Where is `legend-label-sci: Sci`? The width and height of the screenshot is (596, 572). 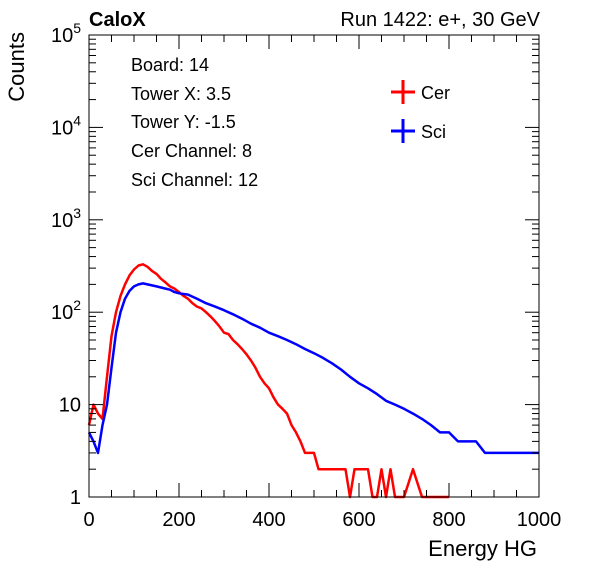 legend-label-sci: Sci is located at coordinates (433, 132).